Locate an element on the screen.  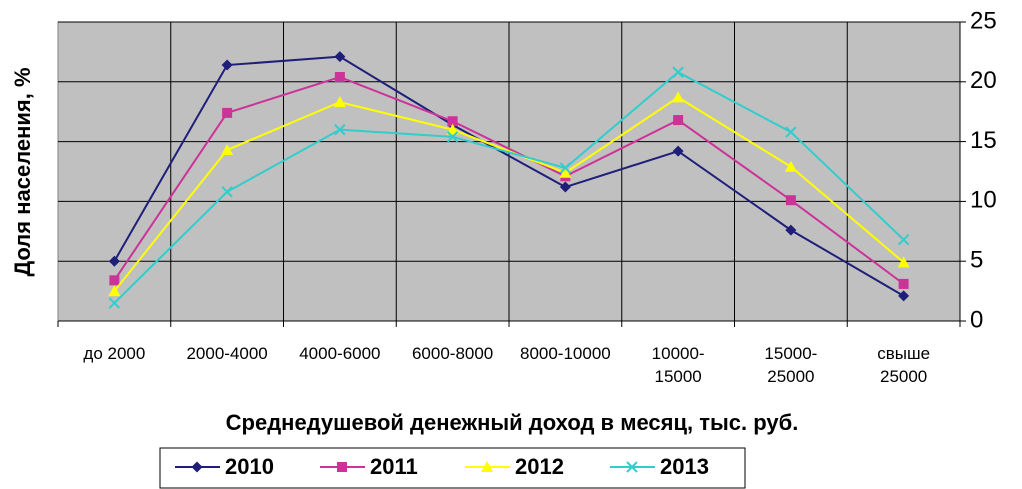
x-tick-label: 15000- 25000 is located at coordinates (791, 365).